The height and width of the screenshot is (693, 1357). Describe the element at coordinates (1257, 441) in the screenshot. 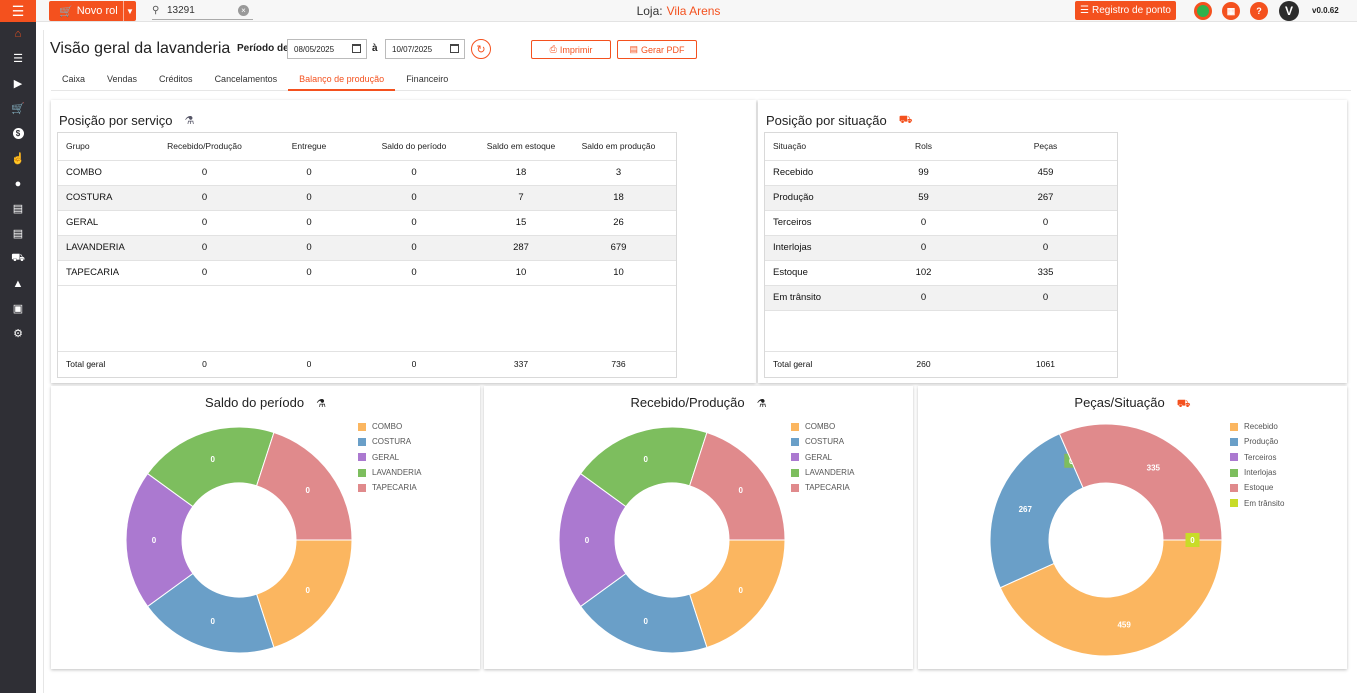

I see `legend-item: Produção` at that location.